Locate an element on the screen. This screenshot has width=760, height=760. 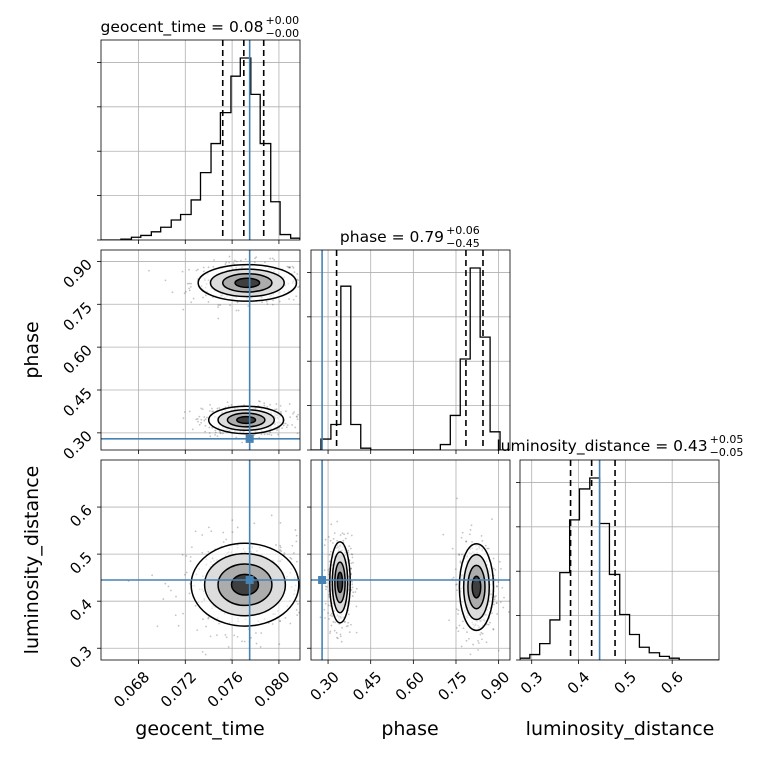
tick-label-phase: 0.45 is located at coordinates (77, 402).